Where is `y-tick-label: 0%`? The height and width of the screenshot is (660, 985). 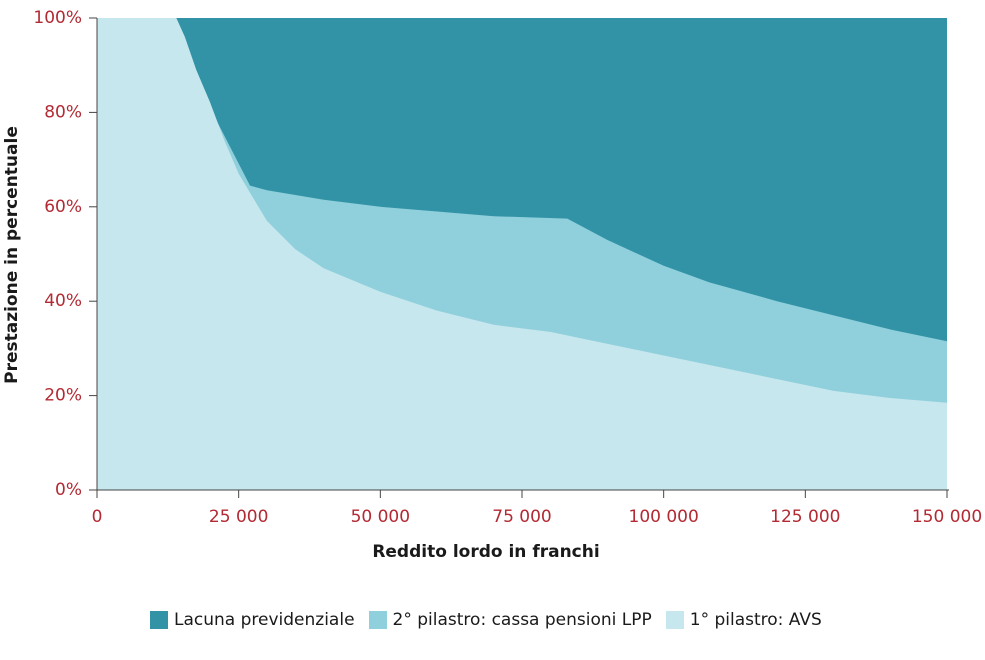
y-tick-label: 0% is located at coordinates (68, 490).